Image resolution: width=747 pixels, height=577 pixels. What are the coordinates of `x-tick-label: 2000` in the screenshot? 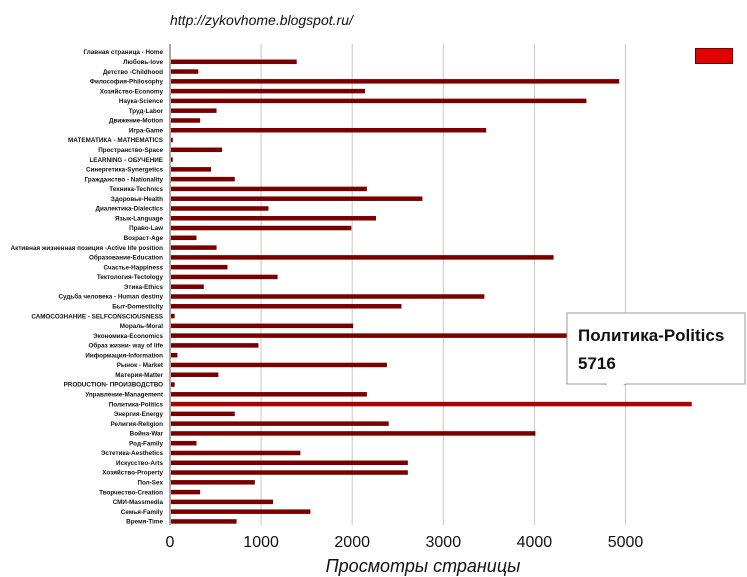 It's located at (352, 542).